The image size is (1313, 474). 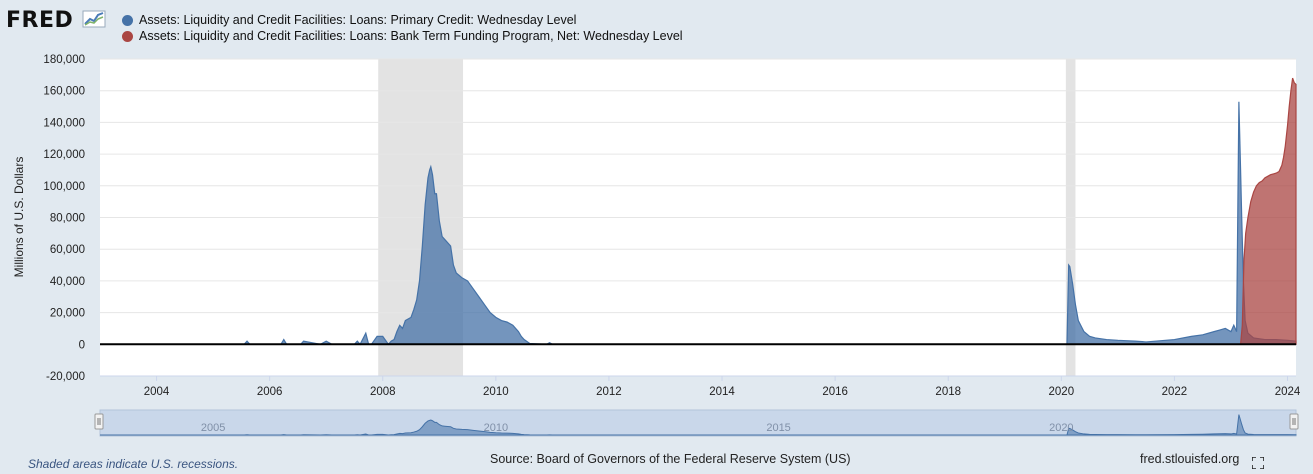 What do you see at coordinates (67, 219) in the screenshot?
I see `y-tick-label: 80,000` at bounding box center [67, 219].